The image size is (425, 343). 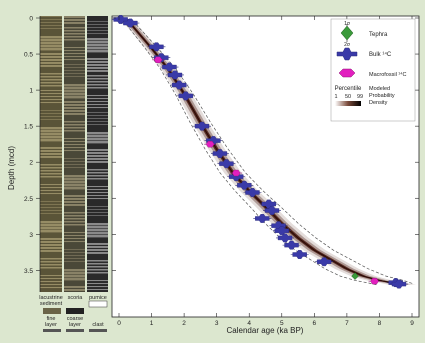 What do you see at coordinates (348, 103) in the screenshot?
I see `percentile-gradient` at bounding box center [348, 103].